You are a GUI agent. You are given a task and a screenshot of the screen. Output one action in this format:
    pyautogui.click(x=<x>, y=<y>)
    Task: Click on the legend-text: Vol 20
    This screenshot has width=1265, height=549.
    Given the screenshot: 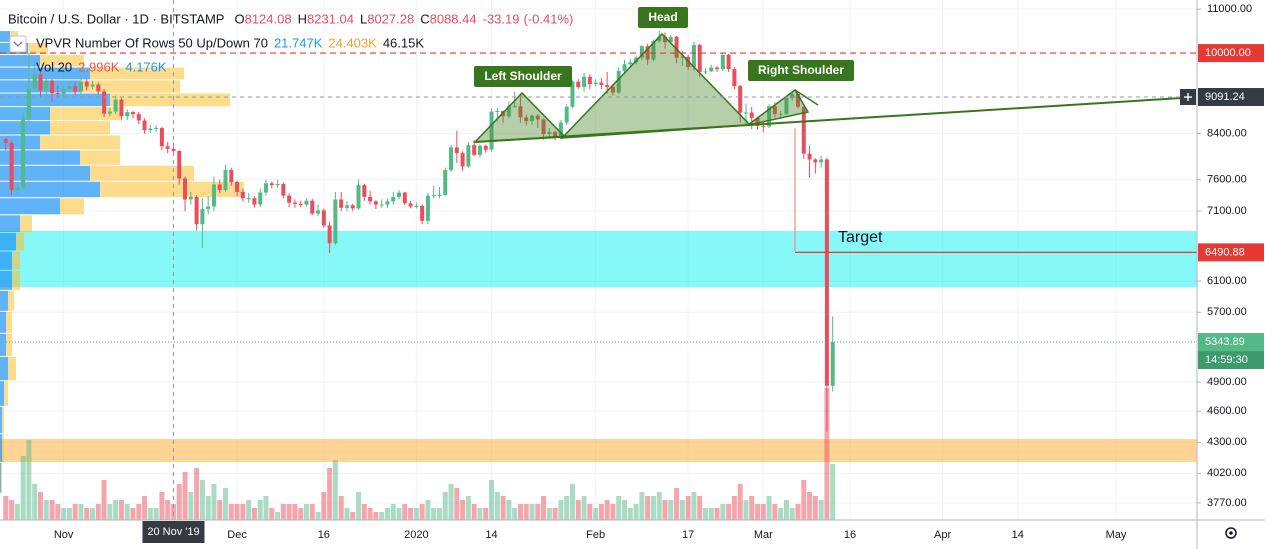 What is the action you would take?
    pyautogui.click(x=54, y=66)
    